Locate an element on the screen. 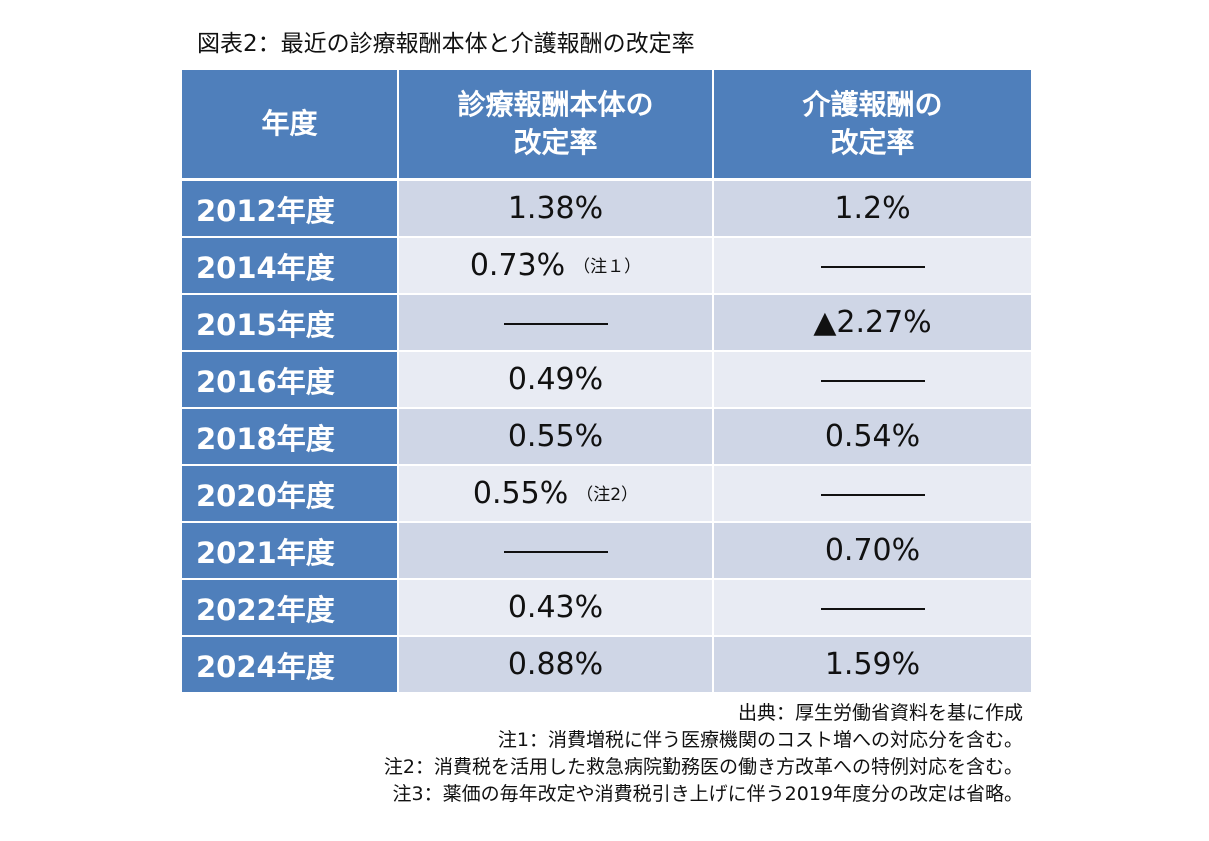 Image resolution: width=1209 pixels, height=841 pixels. cell-medical-rate: 0.88% is located at coordinates (556, 665).